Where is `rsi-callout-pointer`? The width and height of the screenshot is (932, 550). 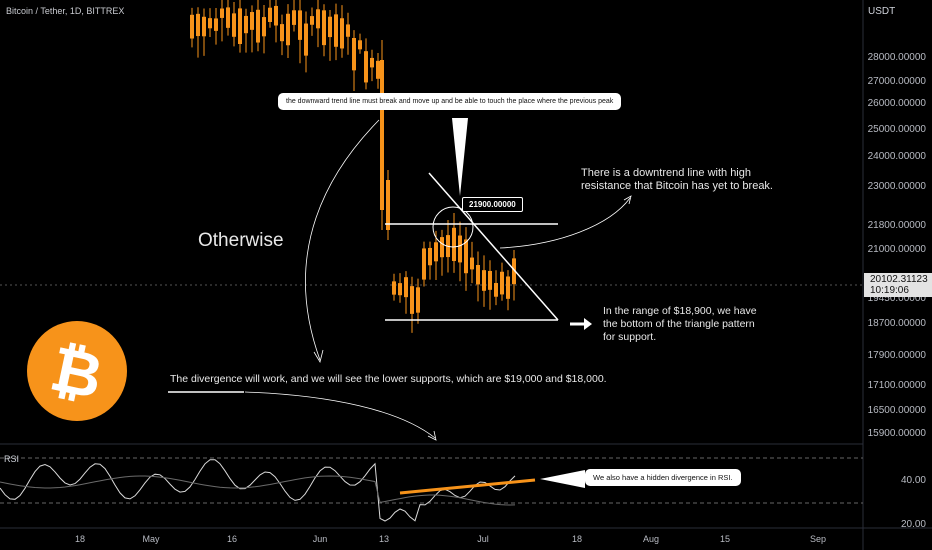 rsi-callout-pointer is located at coordinates (562, 479).